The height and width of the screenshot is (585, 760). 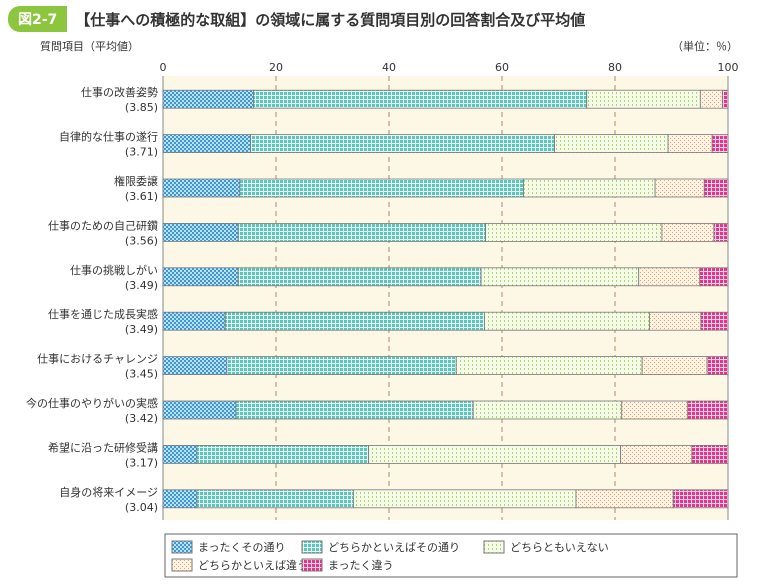 I want to click on x-tick-label: 100, so click(x=728, y=67).